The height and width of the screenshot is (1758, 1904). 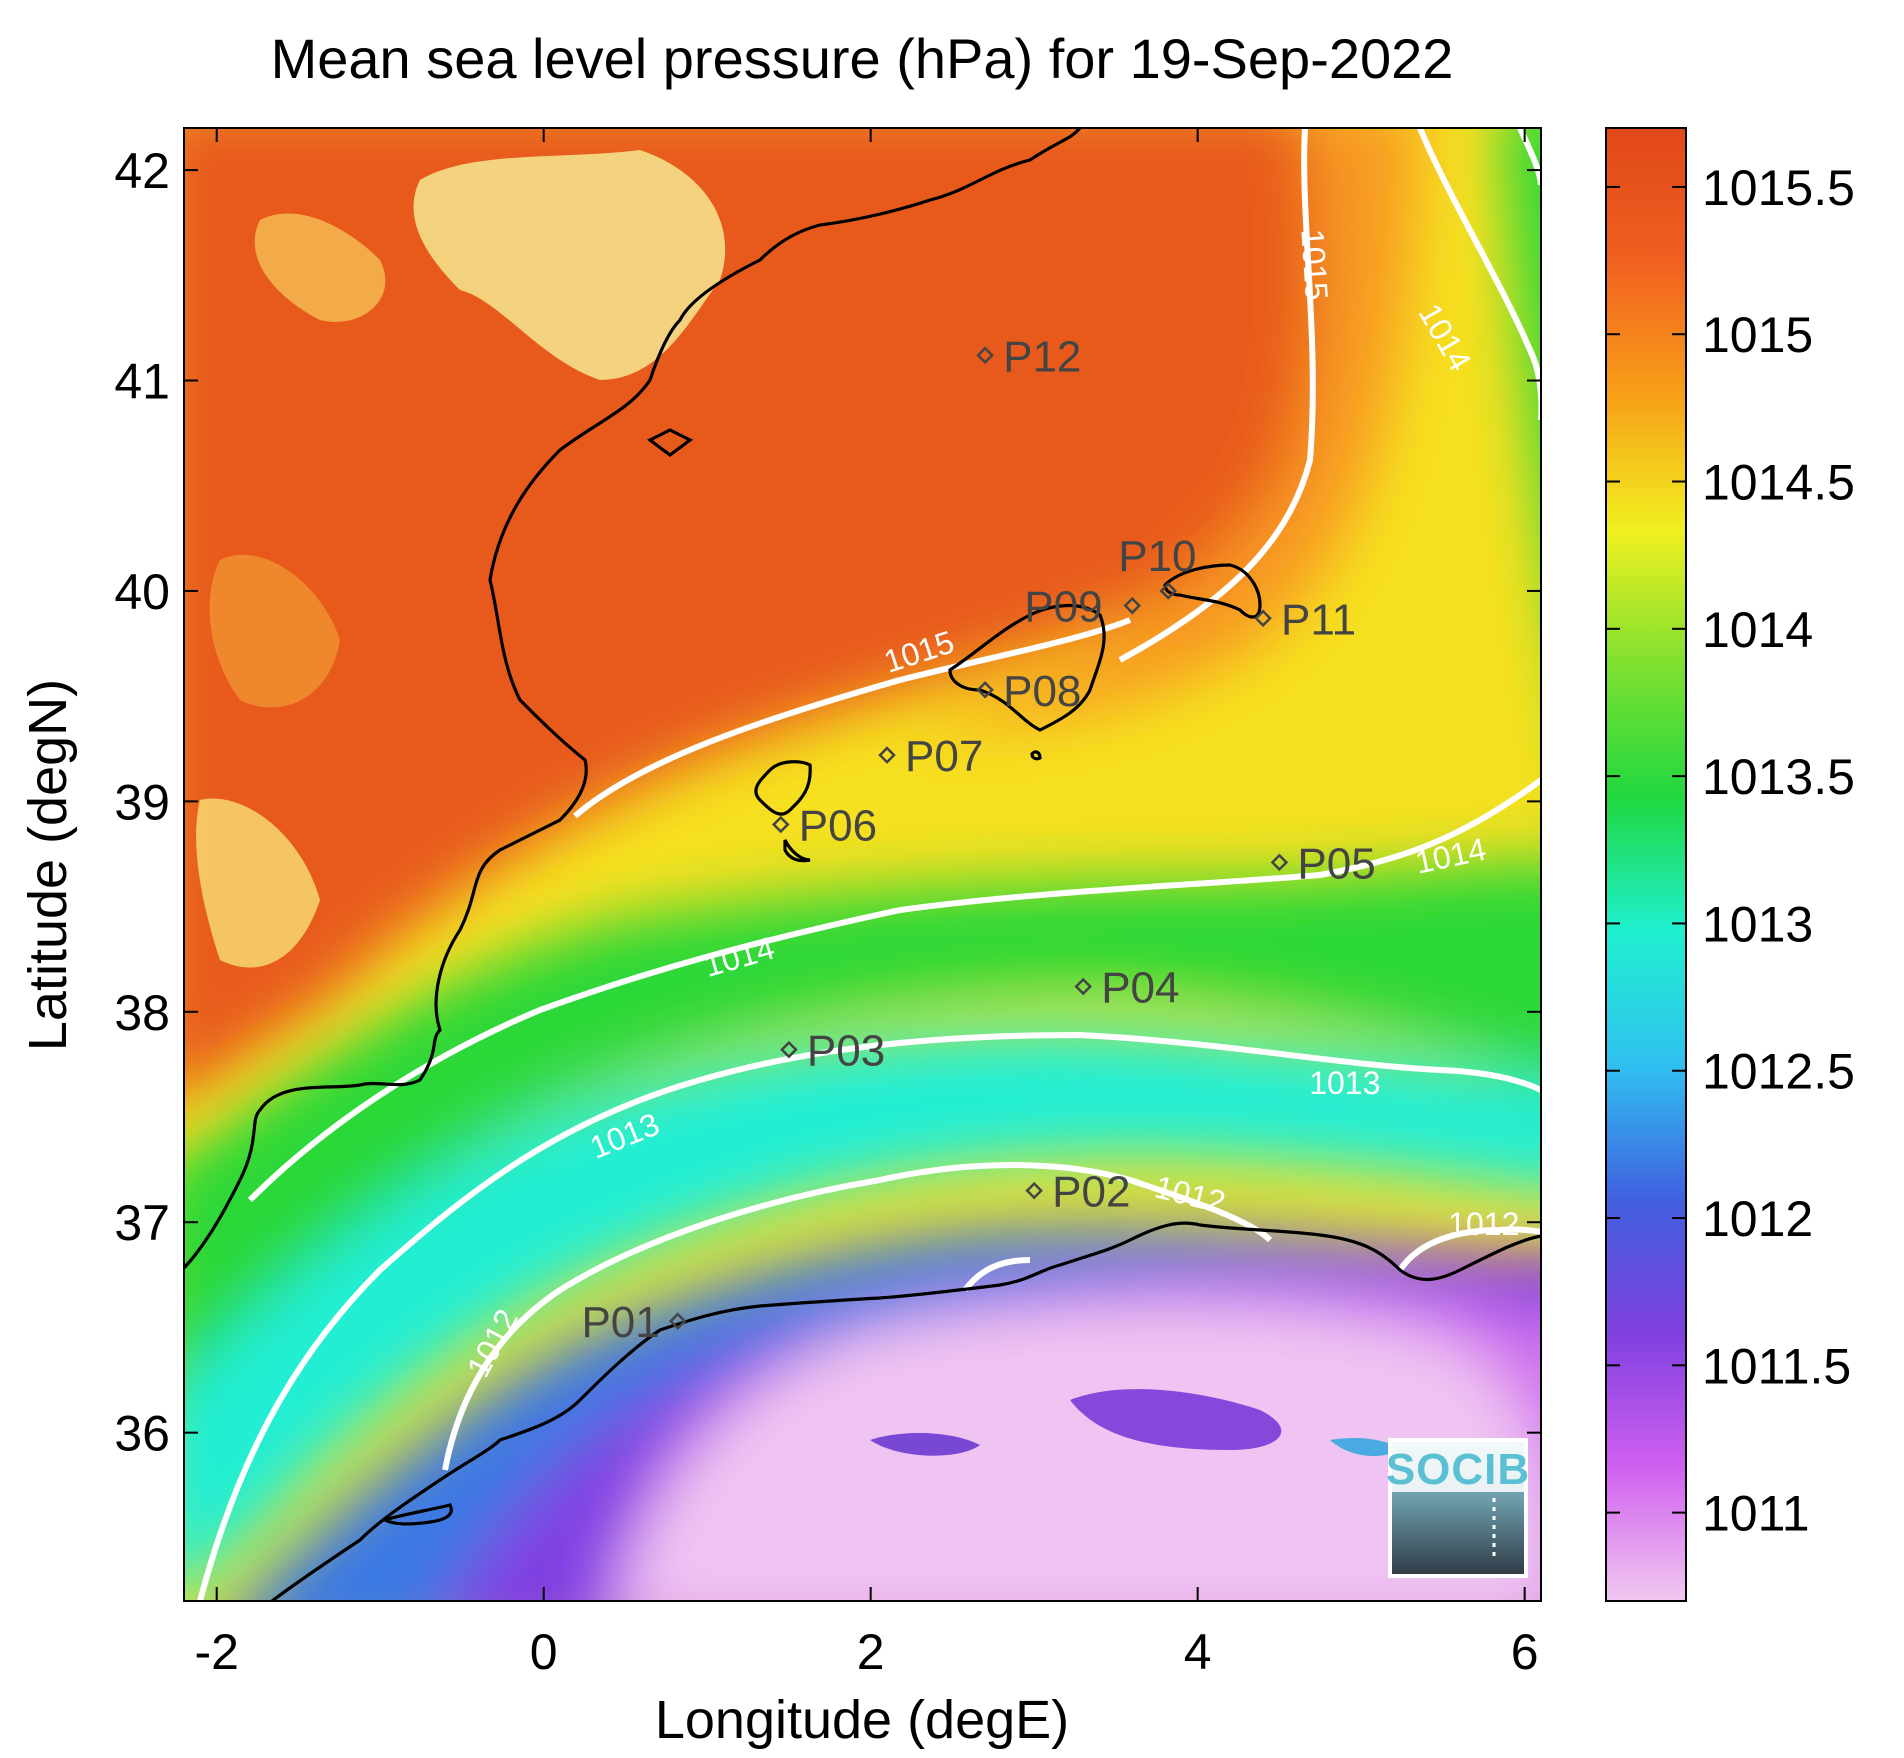 I want to click on y-tick-label: 36, so click(x=142, y=1434).